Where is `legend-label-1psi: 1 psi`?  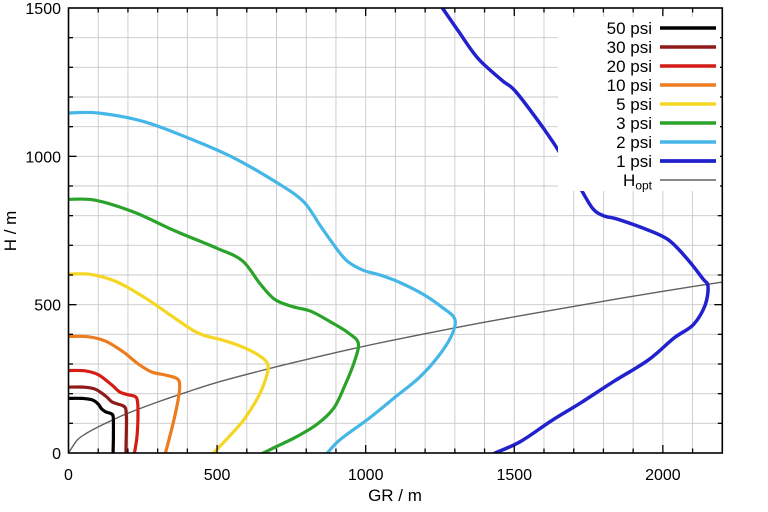
legend-label-1psi: 1 psi is located at coordinates (634, 161).